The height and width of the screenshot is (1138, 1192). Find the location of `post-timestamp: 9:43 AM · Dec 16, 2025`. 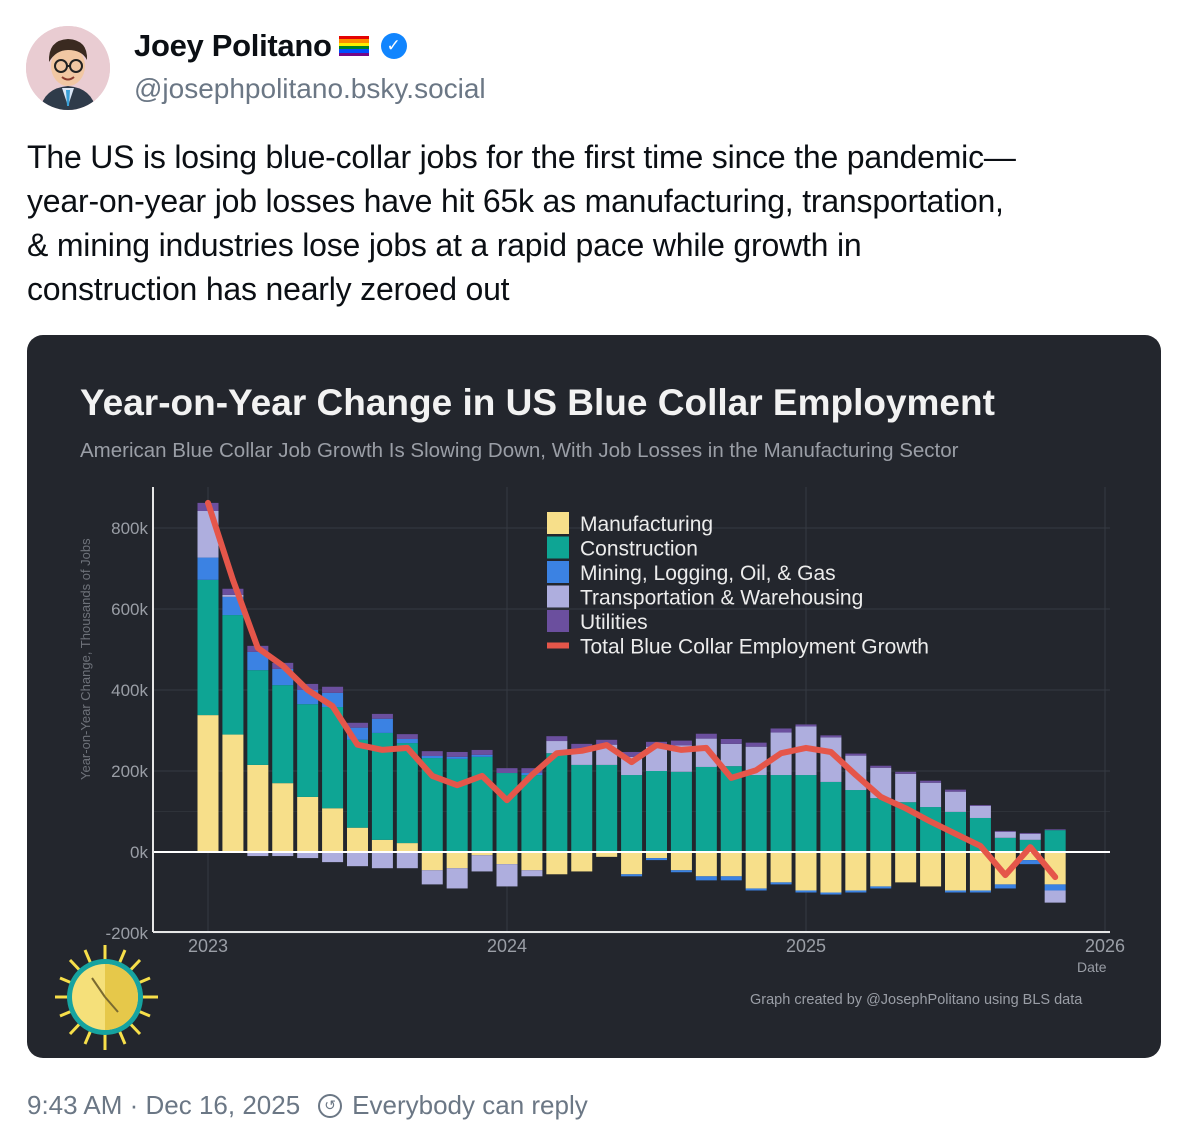

post-timestamp: 9:43 AM · Dec 16, 2025 is located at coordinates (164, 1105).